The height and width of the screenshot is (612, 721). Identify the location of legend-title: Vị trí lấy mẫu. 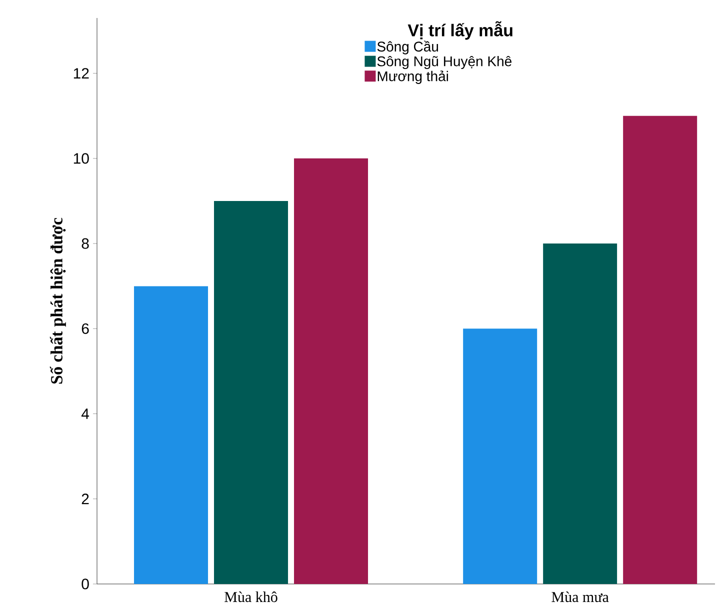
(460, 30).